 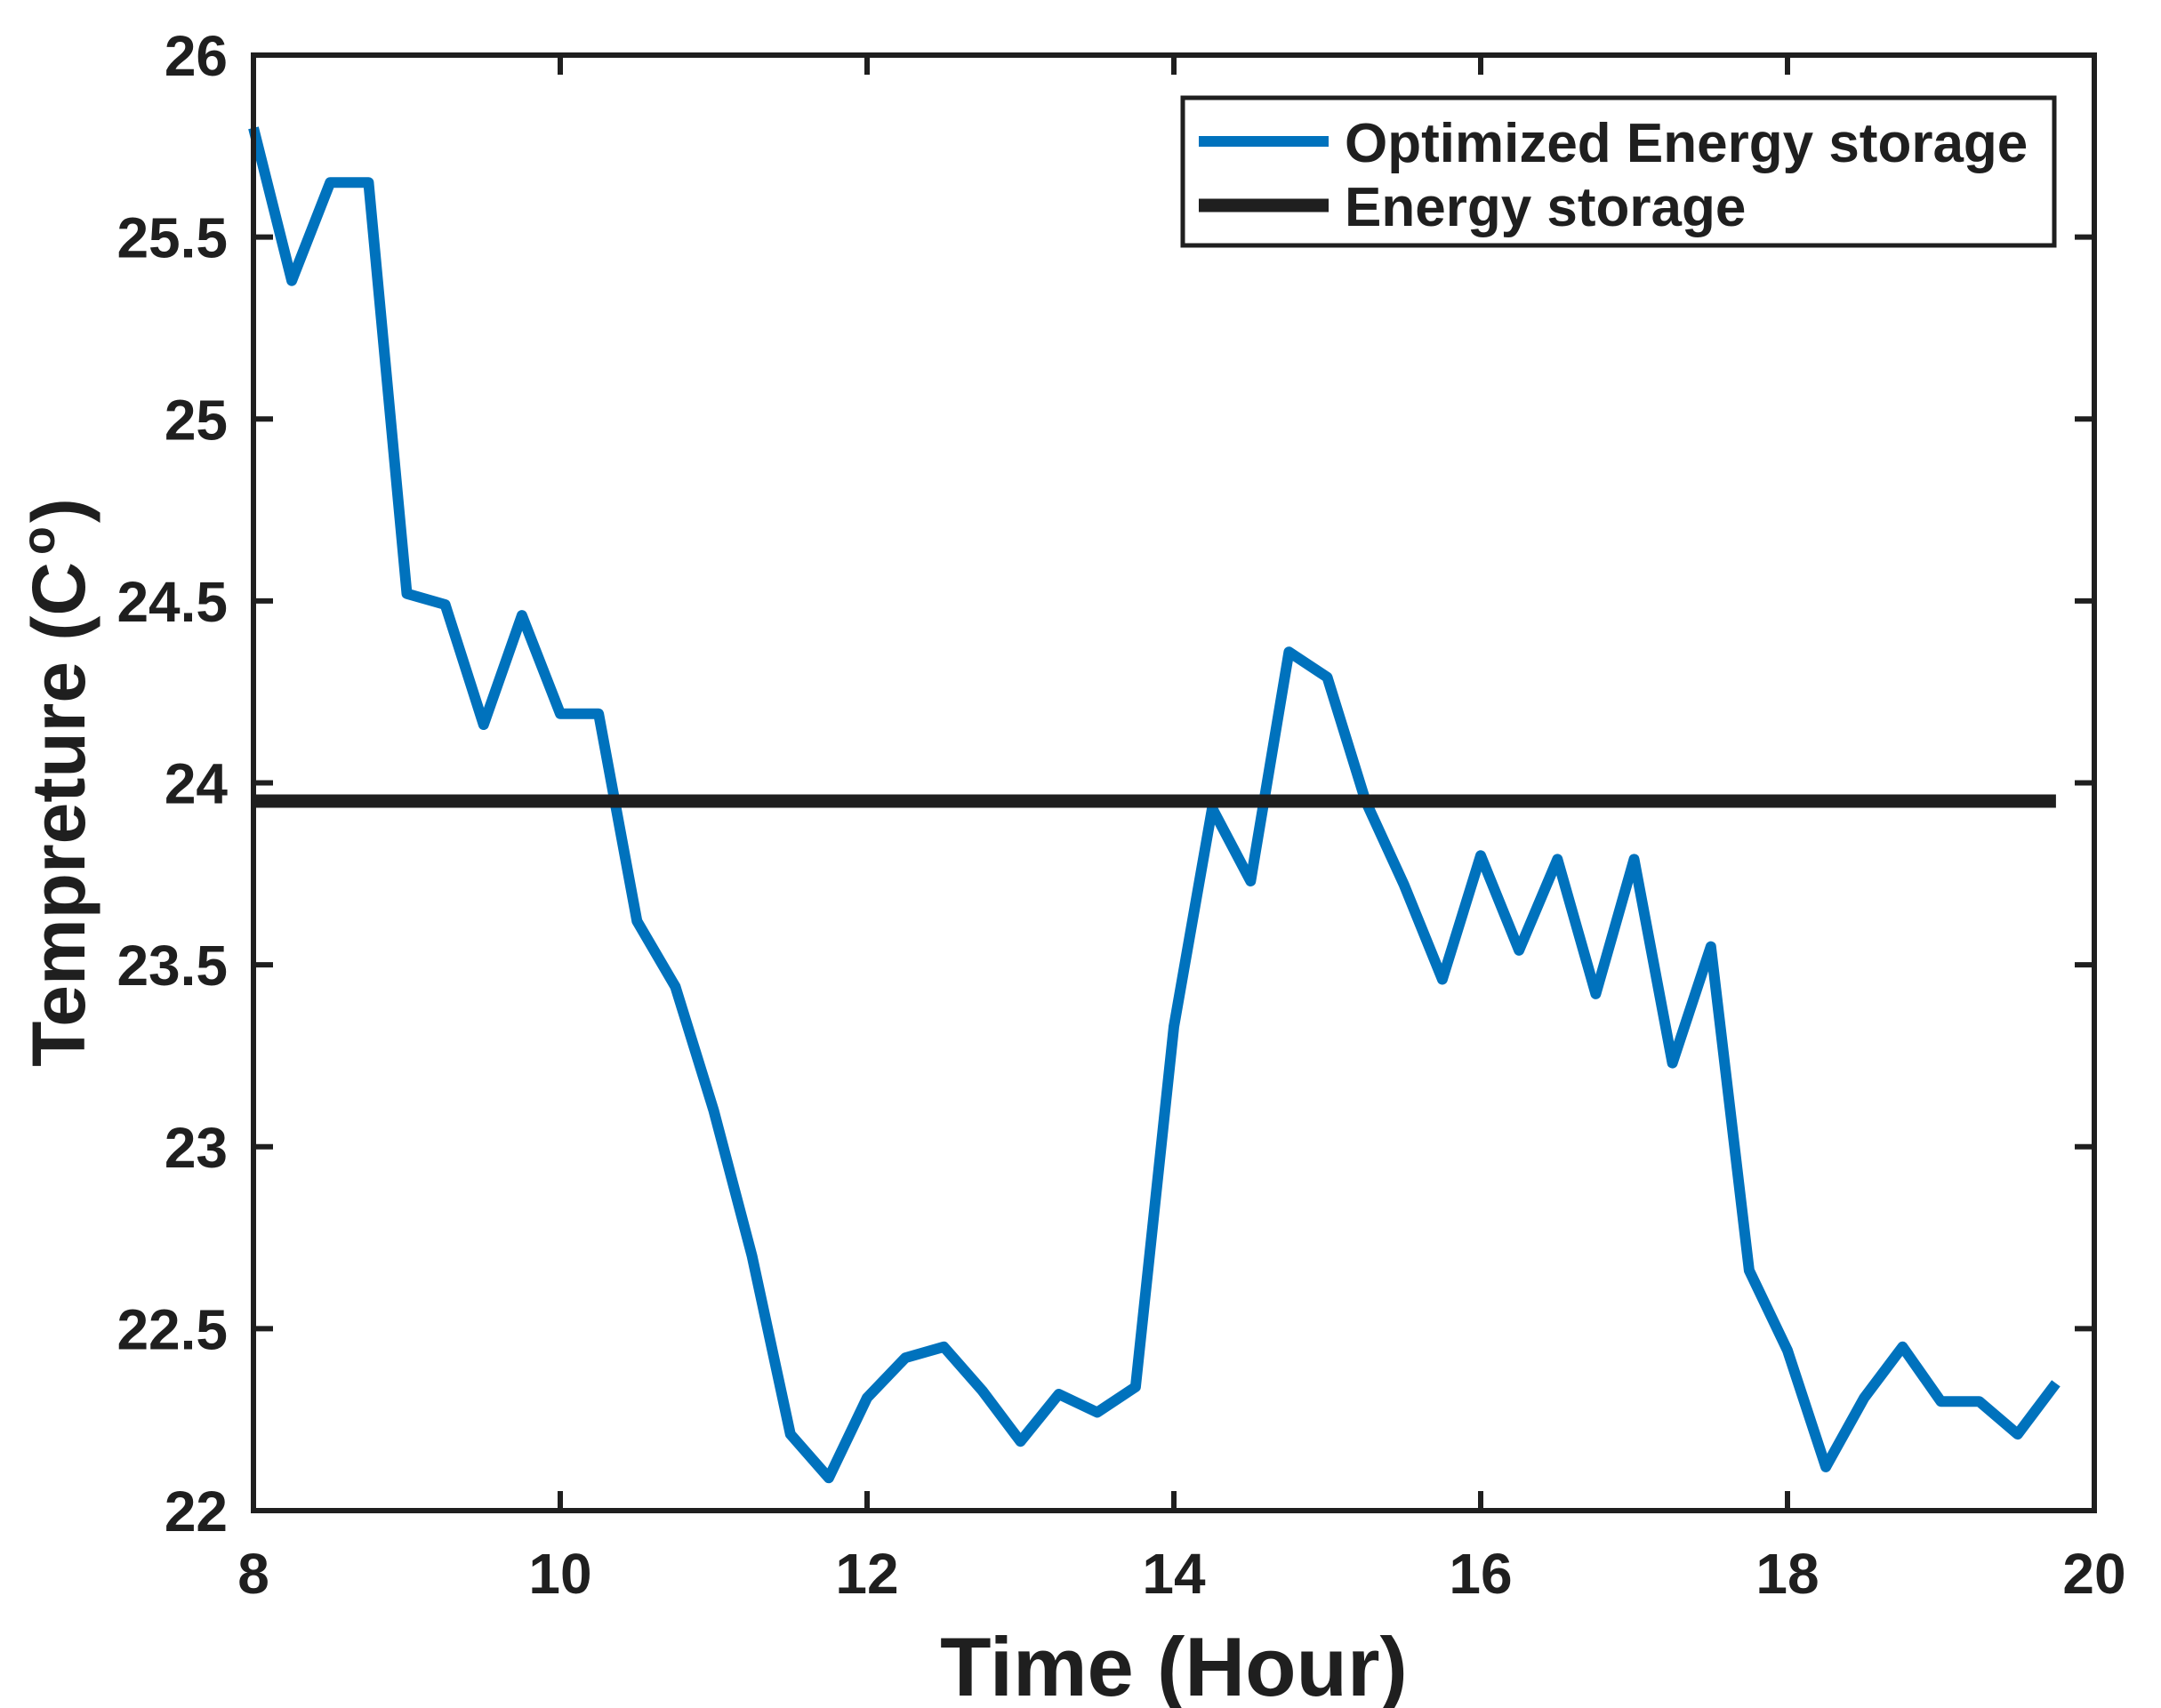 I want to click on legend-entry-energy-storage: Energy storage, so click(x=1472, y=207).